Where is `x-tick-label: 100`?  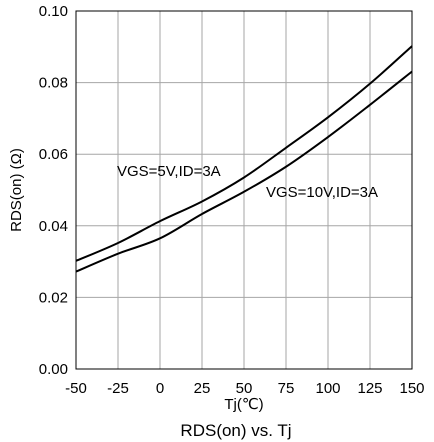
x-tick-label: 100 is located at coordinates (327, 388).